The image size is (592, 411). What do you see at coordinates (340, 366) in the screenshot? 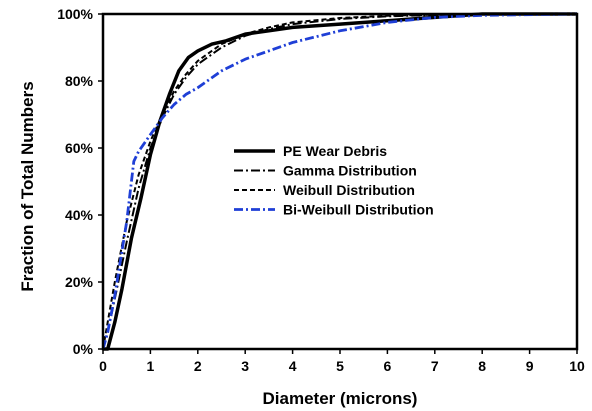
I see `x-tick-label: 5` at bounding box center [340, 366].